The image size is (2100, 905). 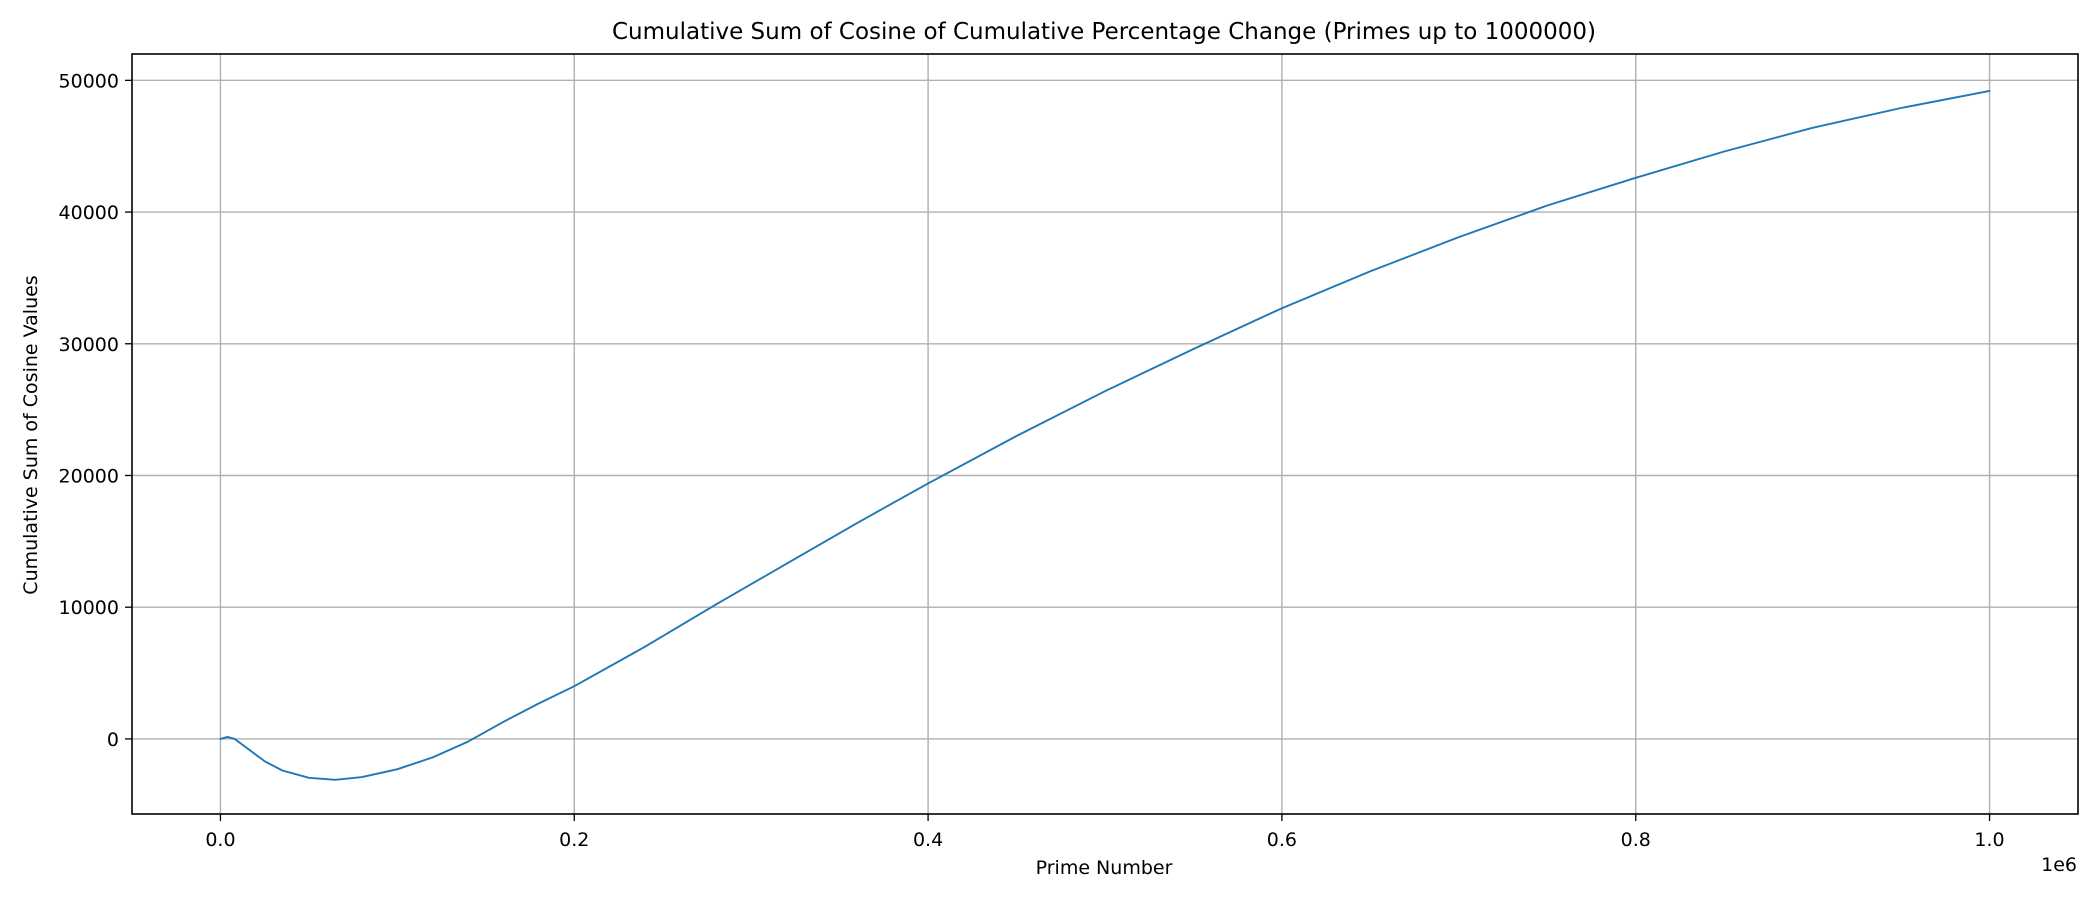 I want to click on x-axis: 0.0 0.2 0.4 0.6 0.8 1.0, so click(x=1105, y=832).